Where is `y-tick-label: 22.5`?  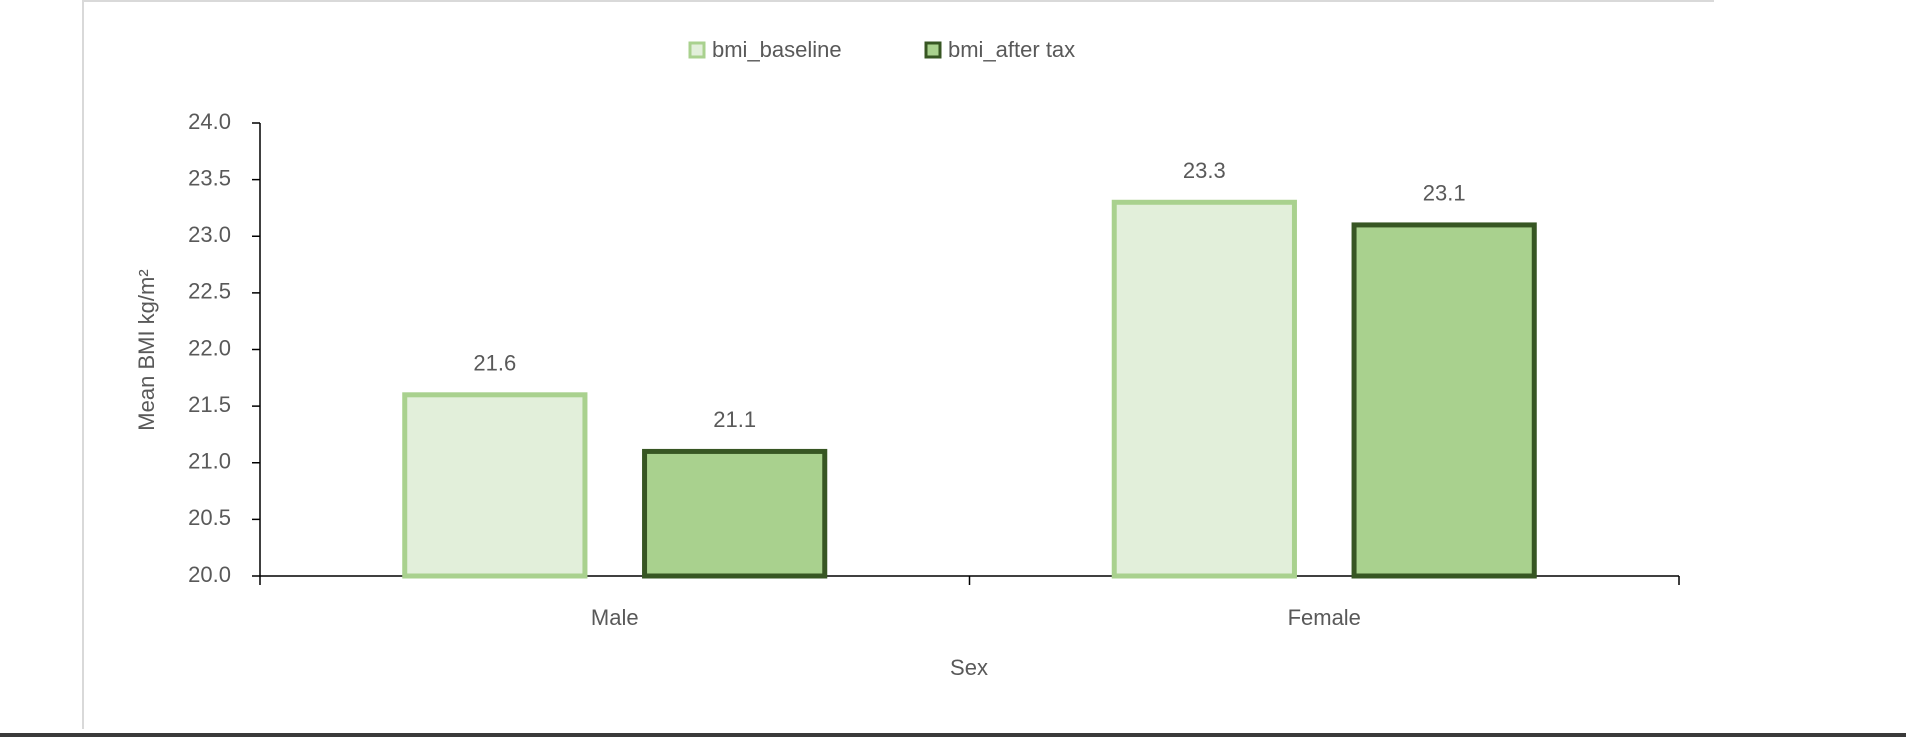 y-tick-label: 22.5 is located at coordinates (209, 291).